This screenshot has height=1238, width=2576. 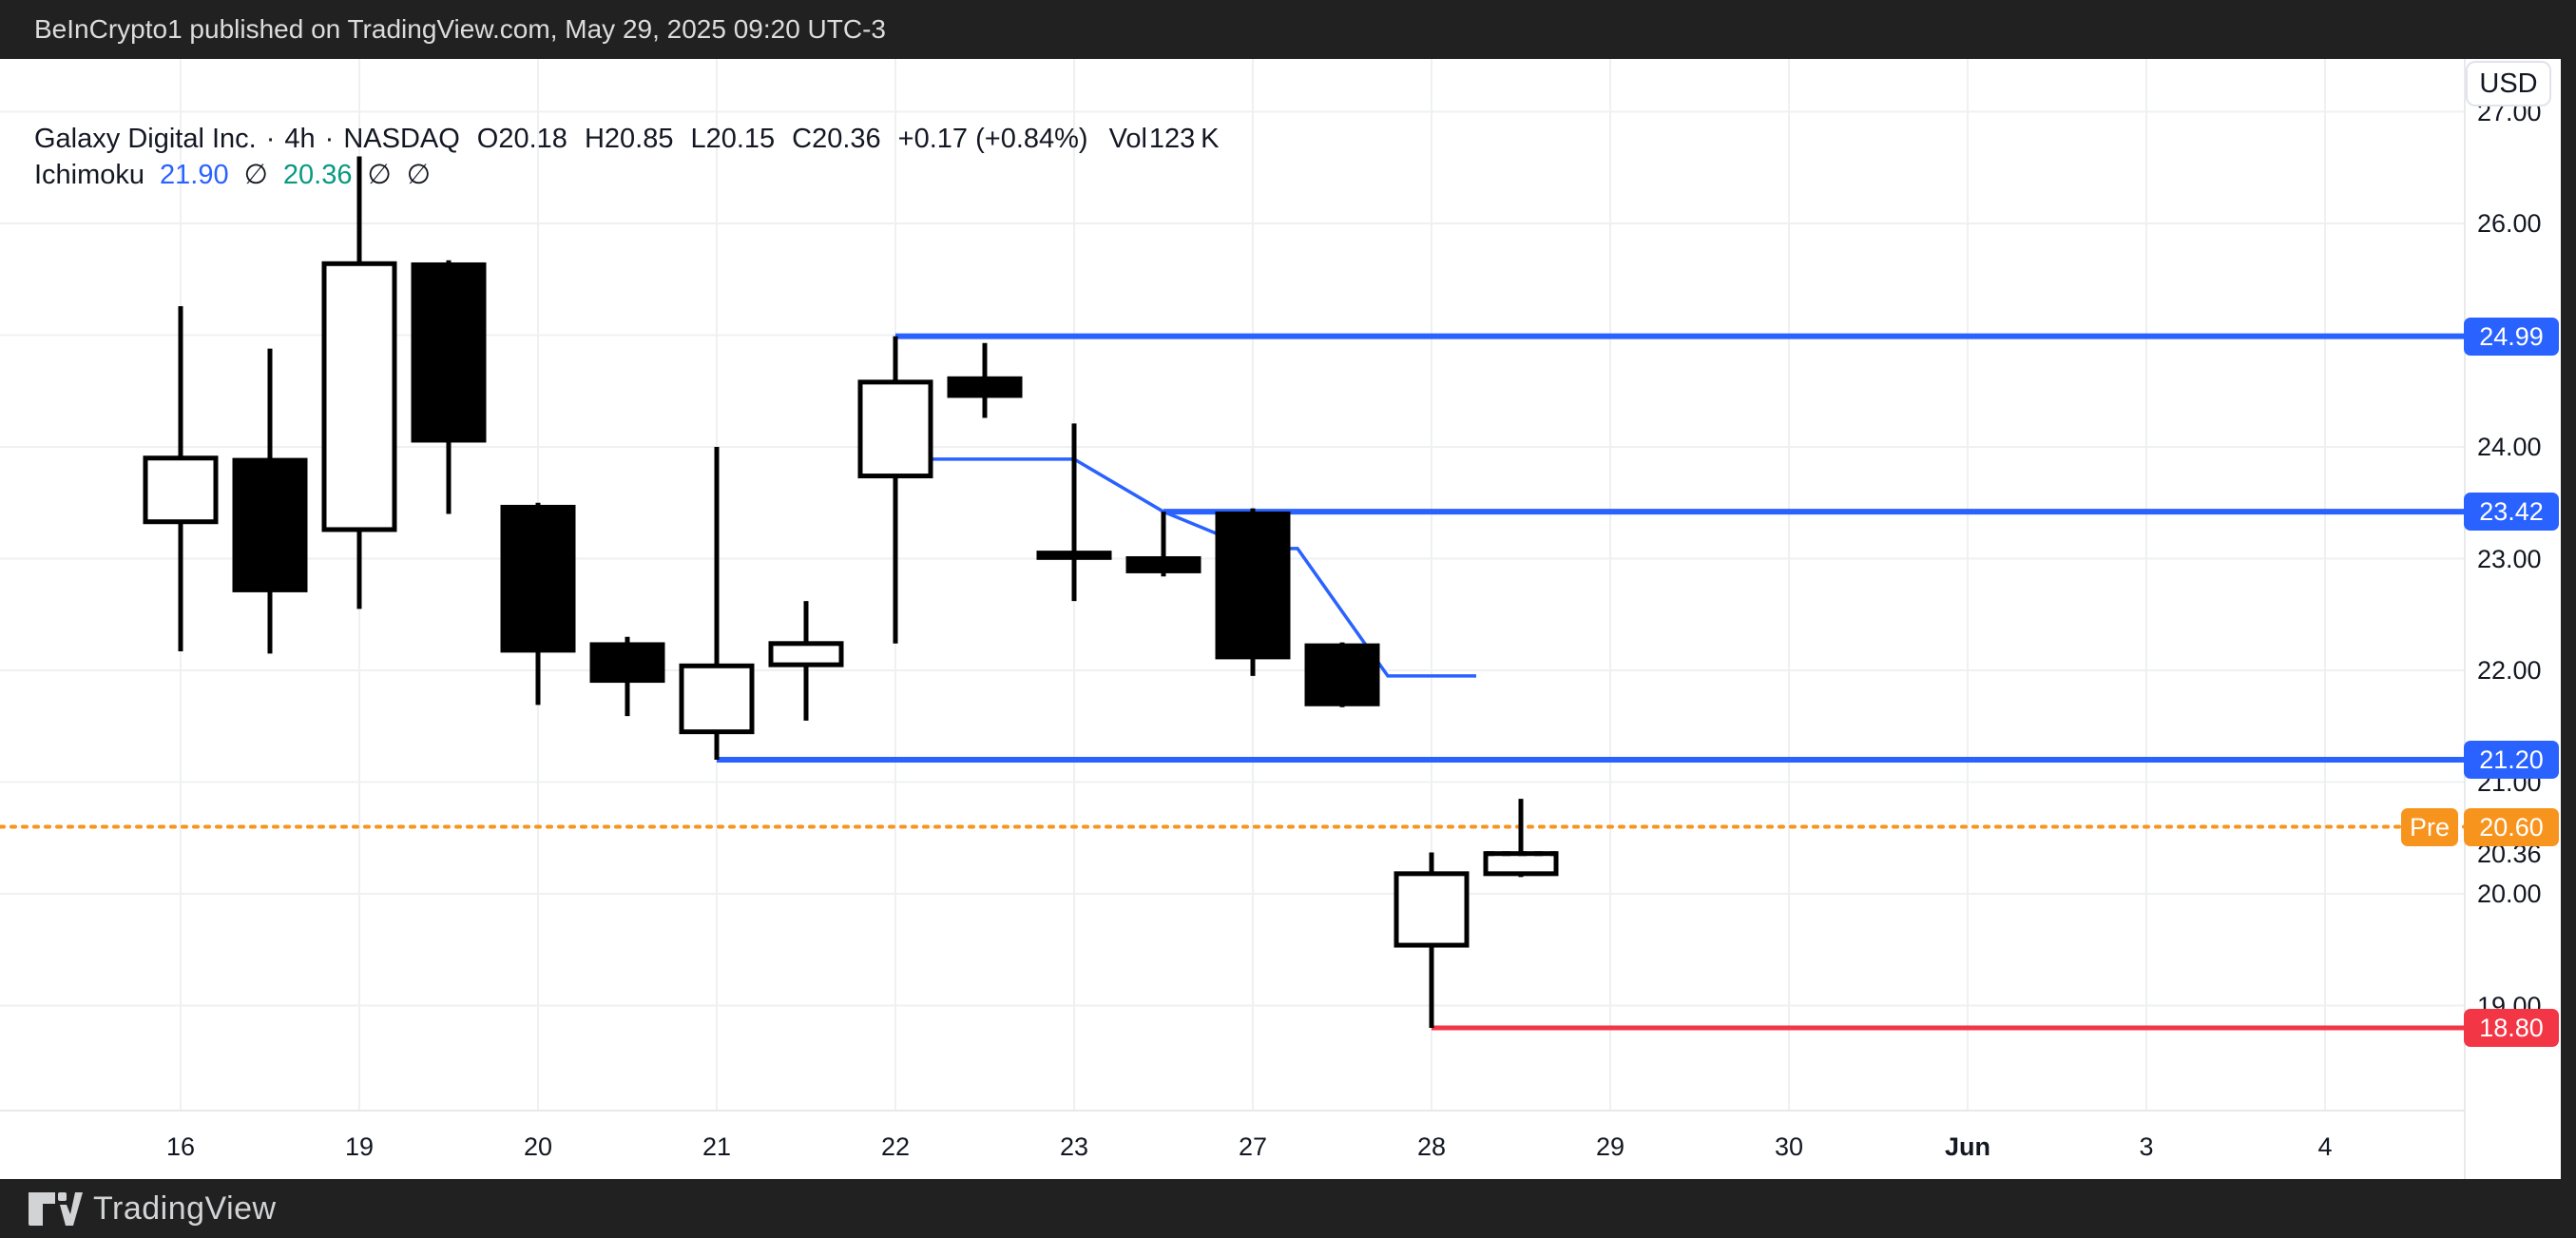 I want to click on volume-label: Vol, so click(x=1128, y=139).